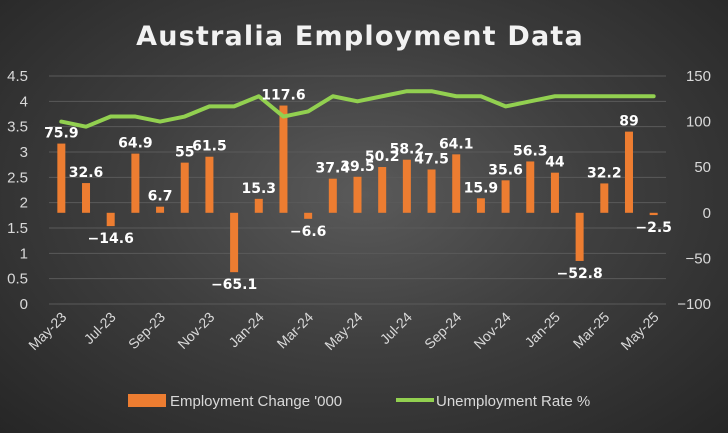  Describe the element at coordinates (147, 400) in the screenshot. I see `legend-bar-swatch` at that location.